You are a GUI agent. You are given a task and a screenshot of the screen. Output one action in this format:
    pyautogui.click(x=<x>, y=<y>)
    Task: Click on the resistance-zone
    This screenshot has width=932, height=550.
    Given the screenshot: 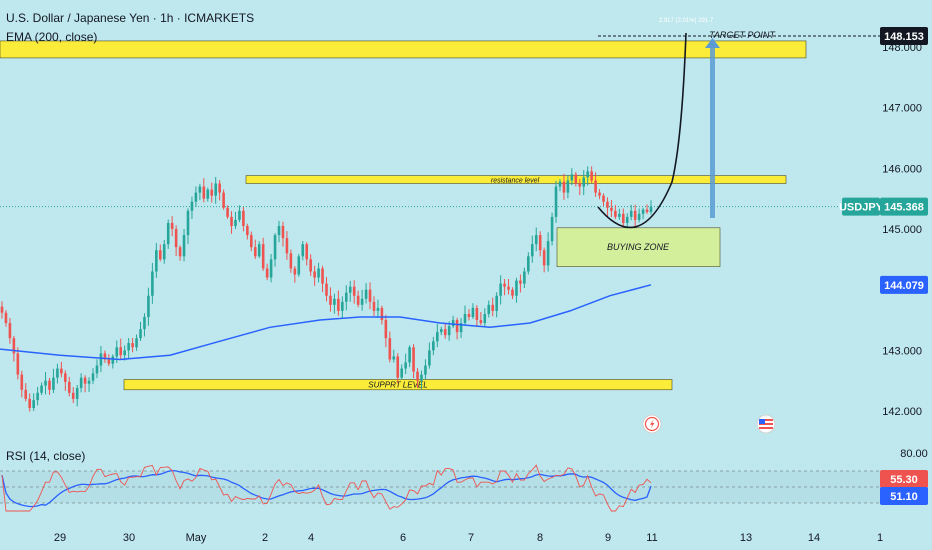 What is the action you would take?
    pyautogui.click(x=516, y=179)
    